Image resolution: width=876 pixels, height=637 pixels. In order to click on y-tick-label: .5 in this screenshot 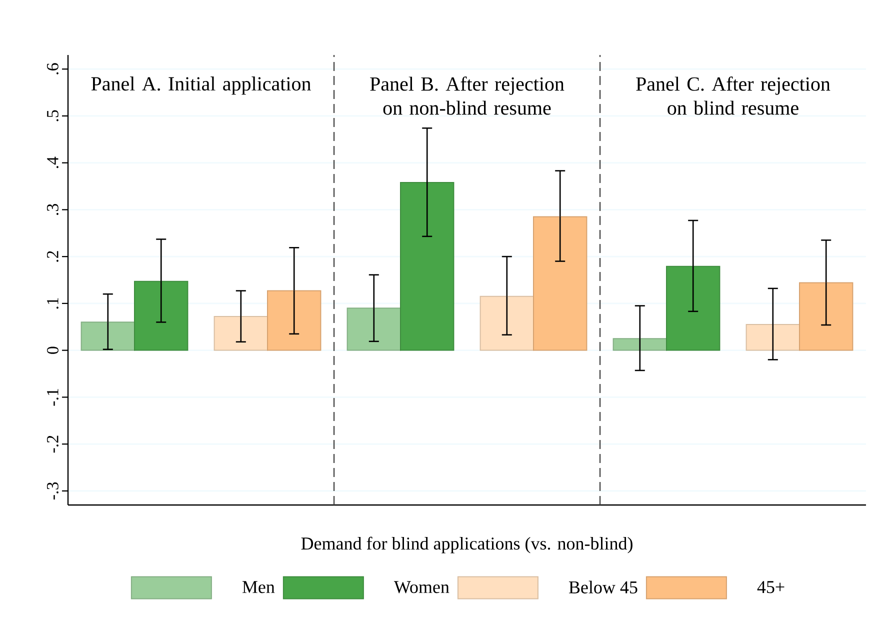, I will do `click(52, 116)`.